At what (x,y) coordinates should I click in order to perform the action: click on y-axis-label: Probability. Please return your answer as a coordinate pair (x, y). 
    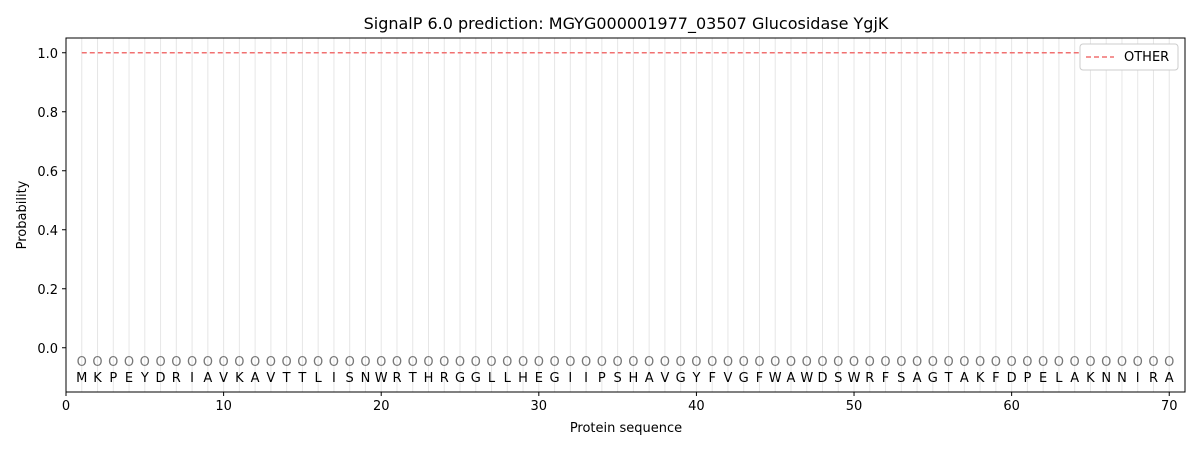
    Looking at the image, I should click on (22, 214).